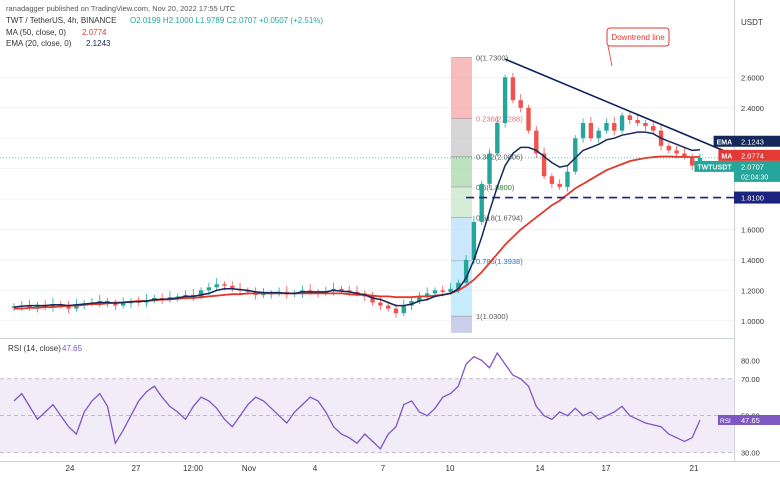 The height and width of the screenshot is (480, 780). Describe the element at coordinates (752, 166) in the screenshot. I see `price-badge-value: 2.0707` at that location.